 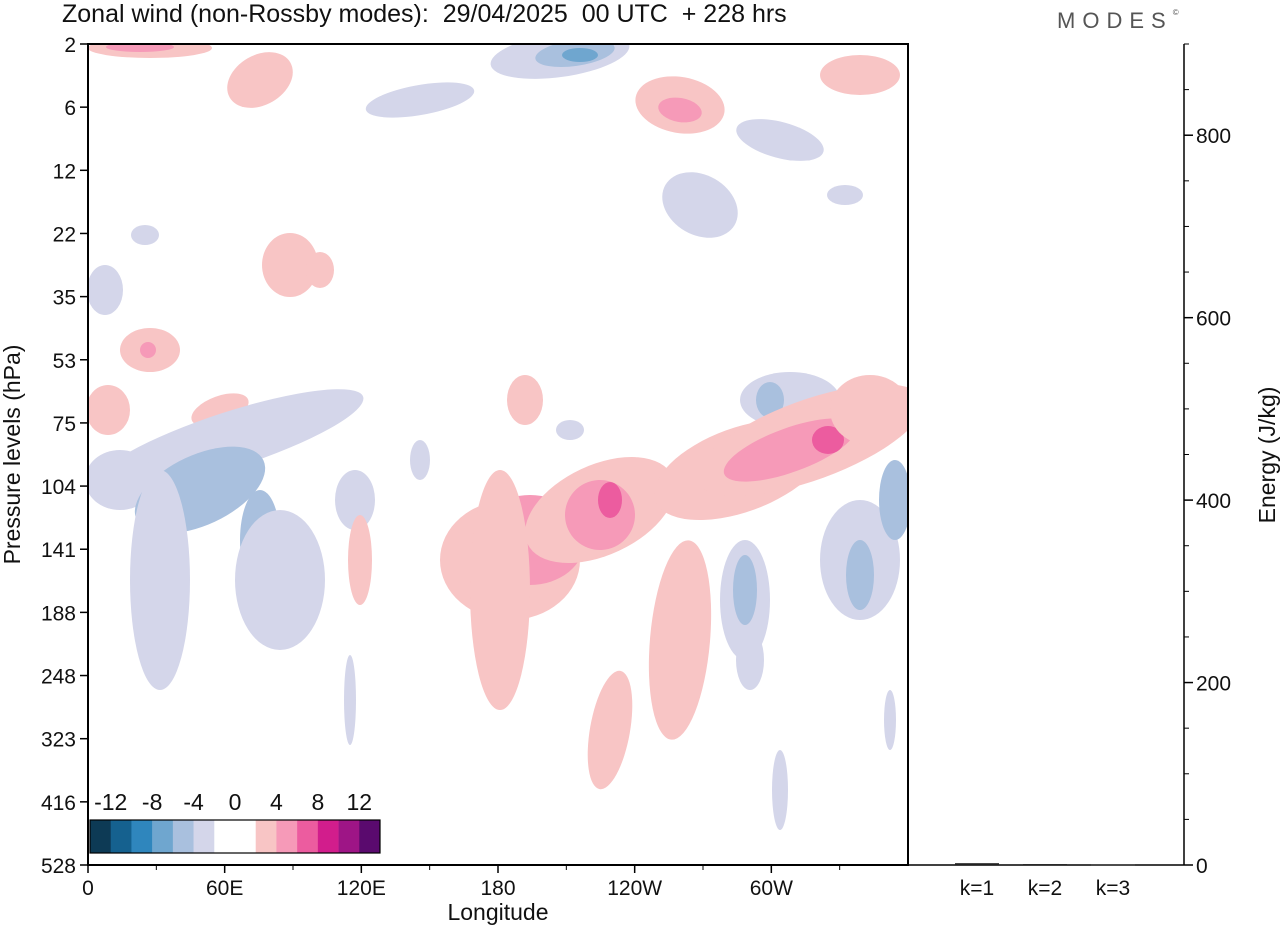 I want to click on energy-category-label: k=1, so click(x=977, y=888).